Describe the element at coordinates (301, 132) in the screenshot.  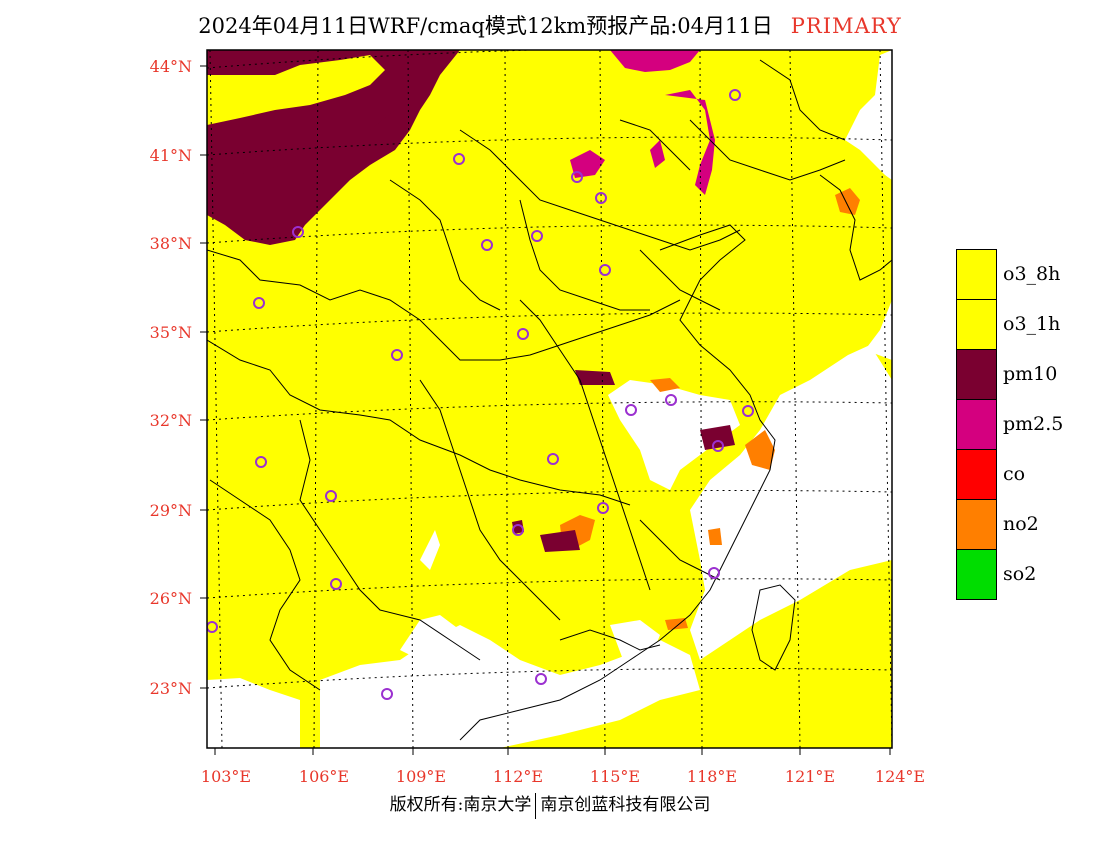
I see `pm10-northwest-strip` at that location.